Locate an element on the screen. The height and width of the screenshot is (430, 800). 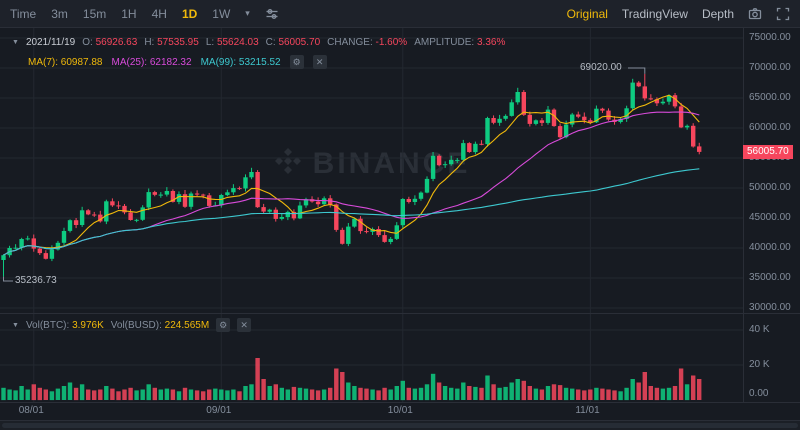
chevron-down-icon: ▾ is located at coordinates (247, 13).